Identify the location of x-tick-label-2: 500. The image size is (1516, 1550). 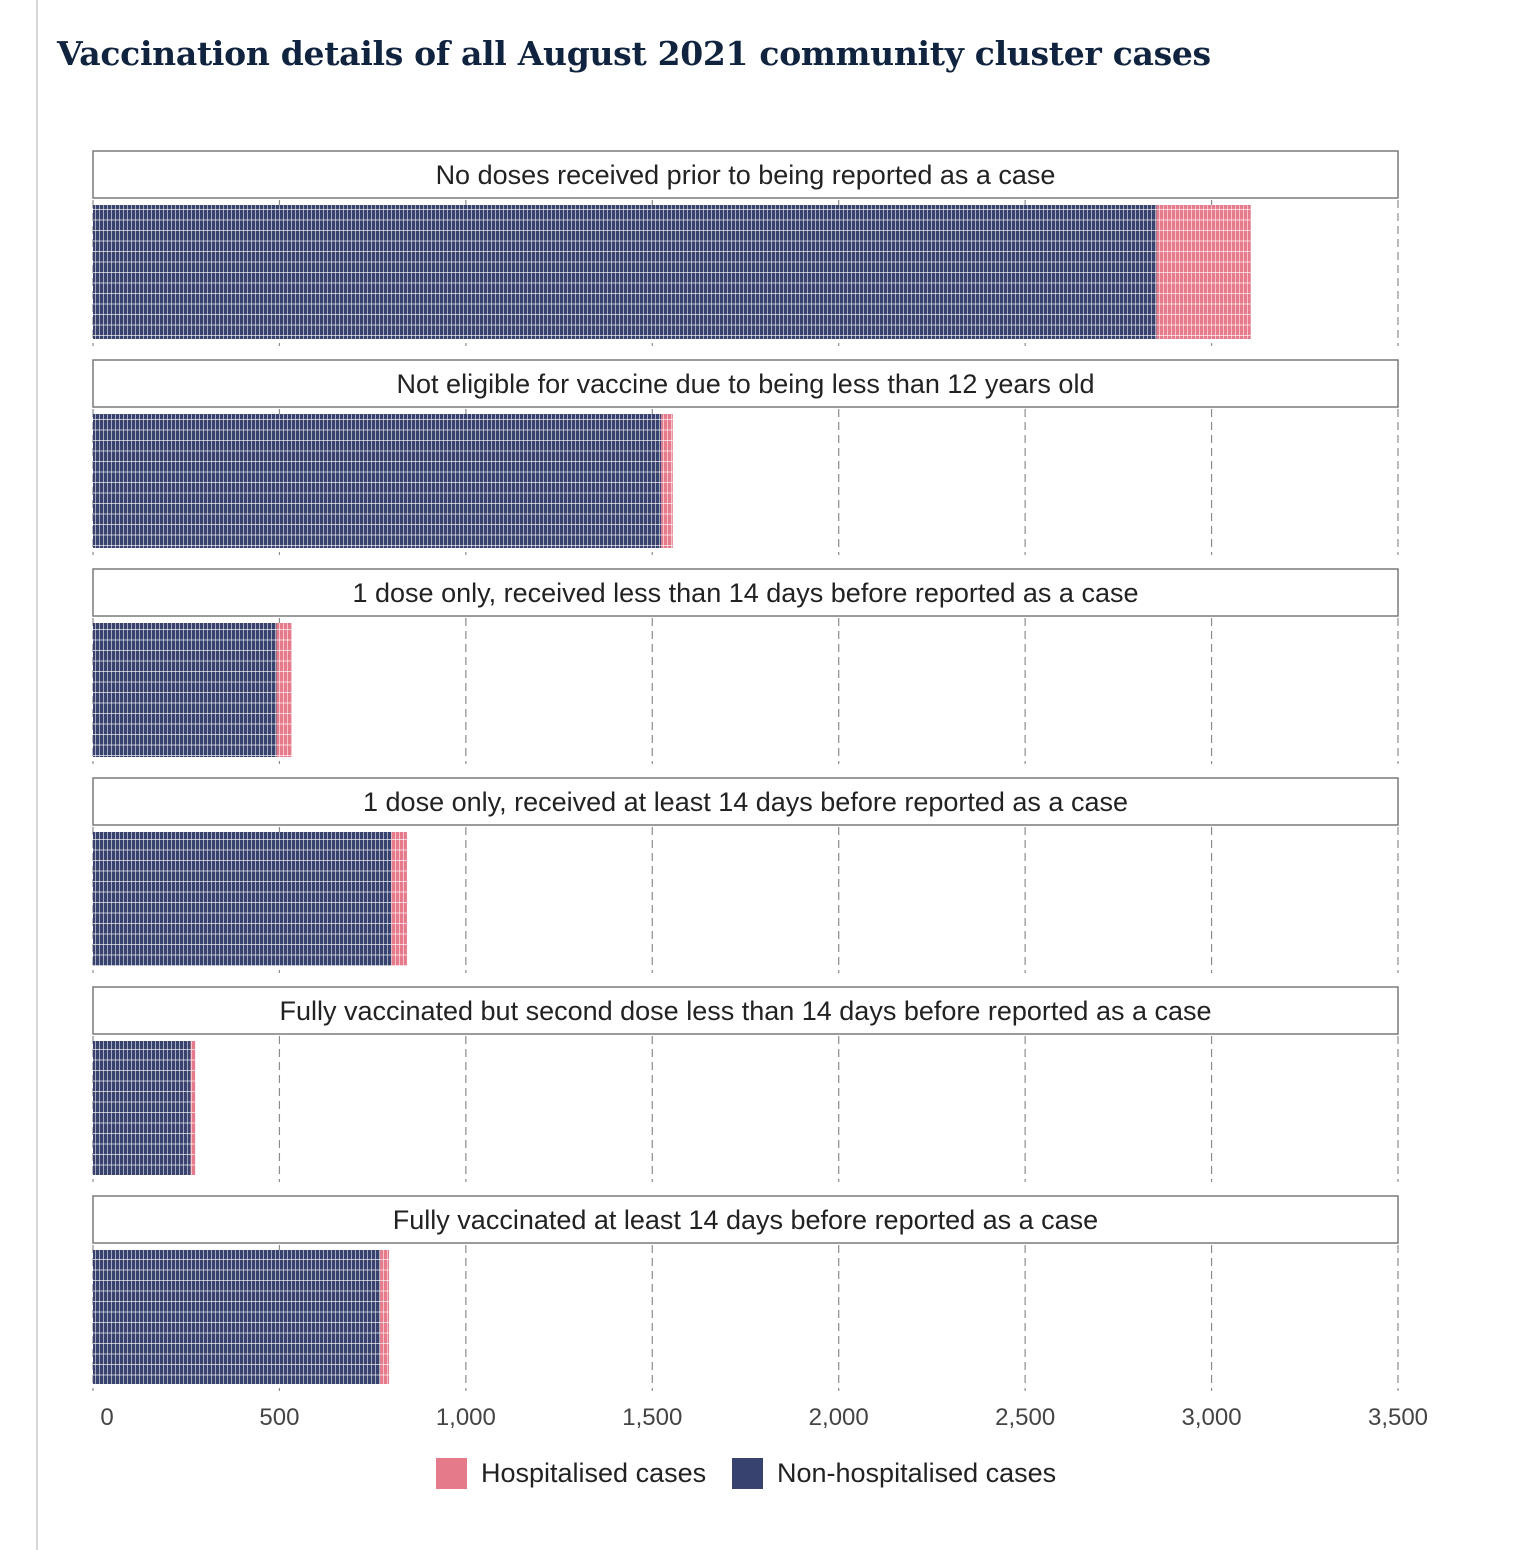
(279, 1417).